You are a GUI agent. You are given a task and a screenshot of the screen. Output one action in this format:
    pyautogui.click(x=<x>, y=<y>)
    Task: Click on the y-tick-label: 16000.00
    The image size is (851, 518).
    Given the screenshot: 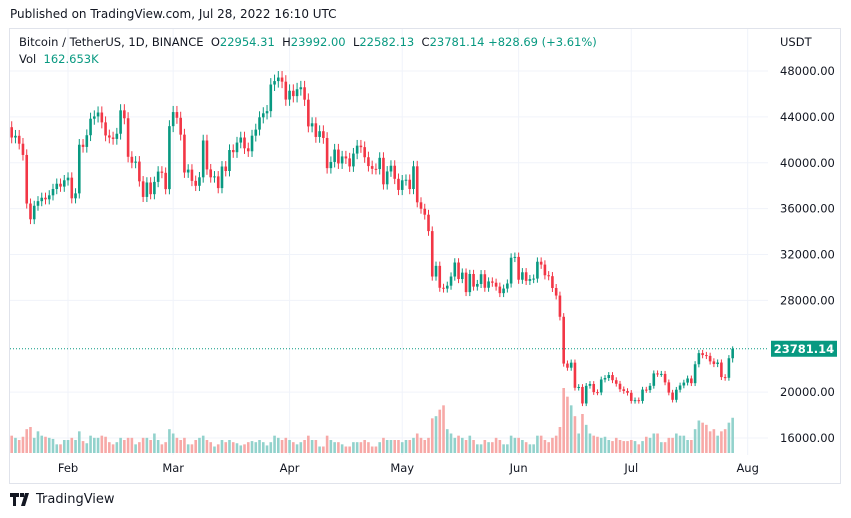 What is the action you would take?
    pyautogui.click(x=807, y=438)
    